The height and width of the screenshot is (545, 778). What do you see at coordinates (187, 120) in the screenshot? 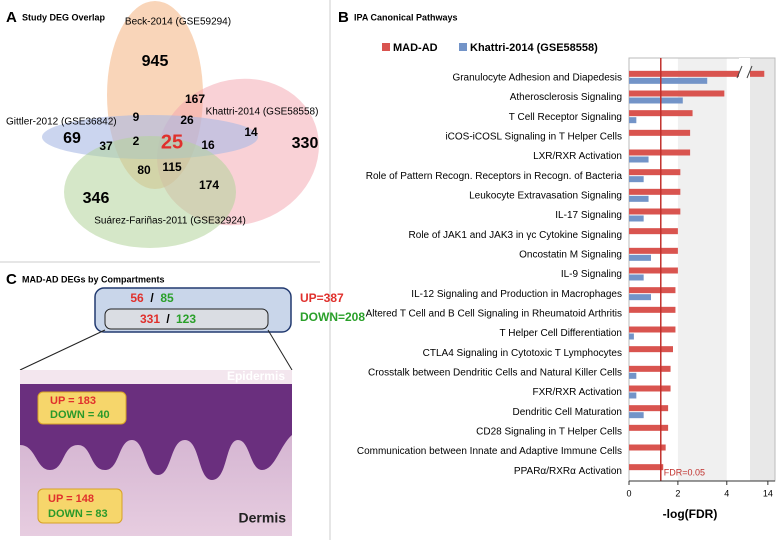
I see `region-count: 26` at bounding box center [187, 120].